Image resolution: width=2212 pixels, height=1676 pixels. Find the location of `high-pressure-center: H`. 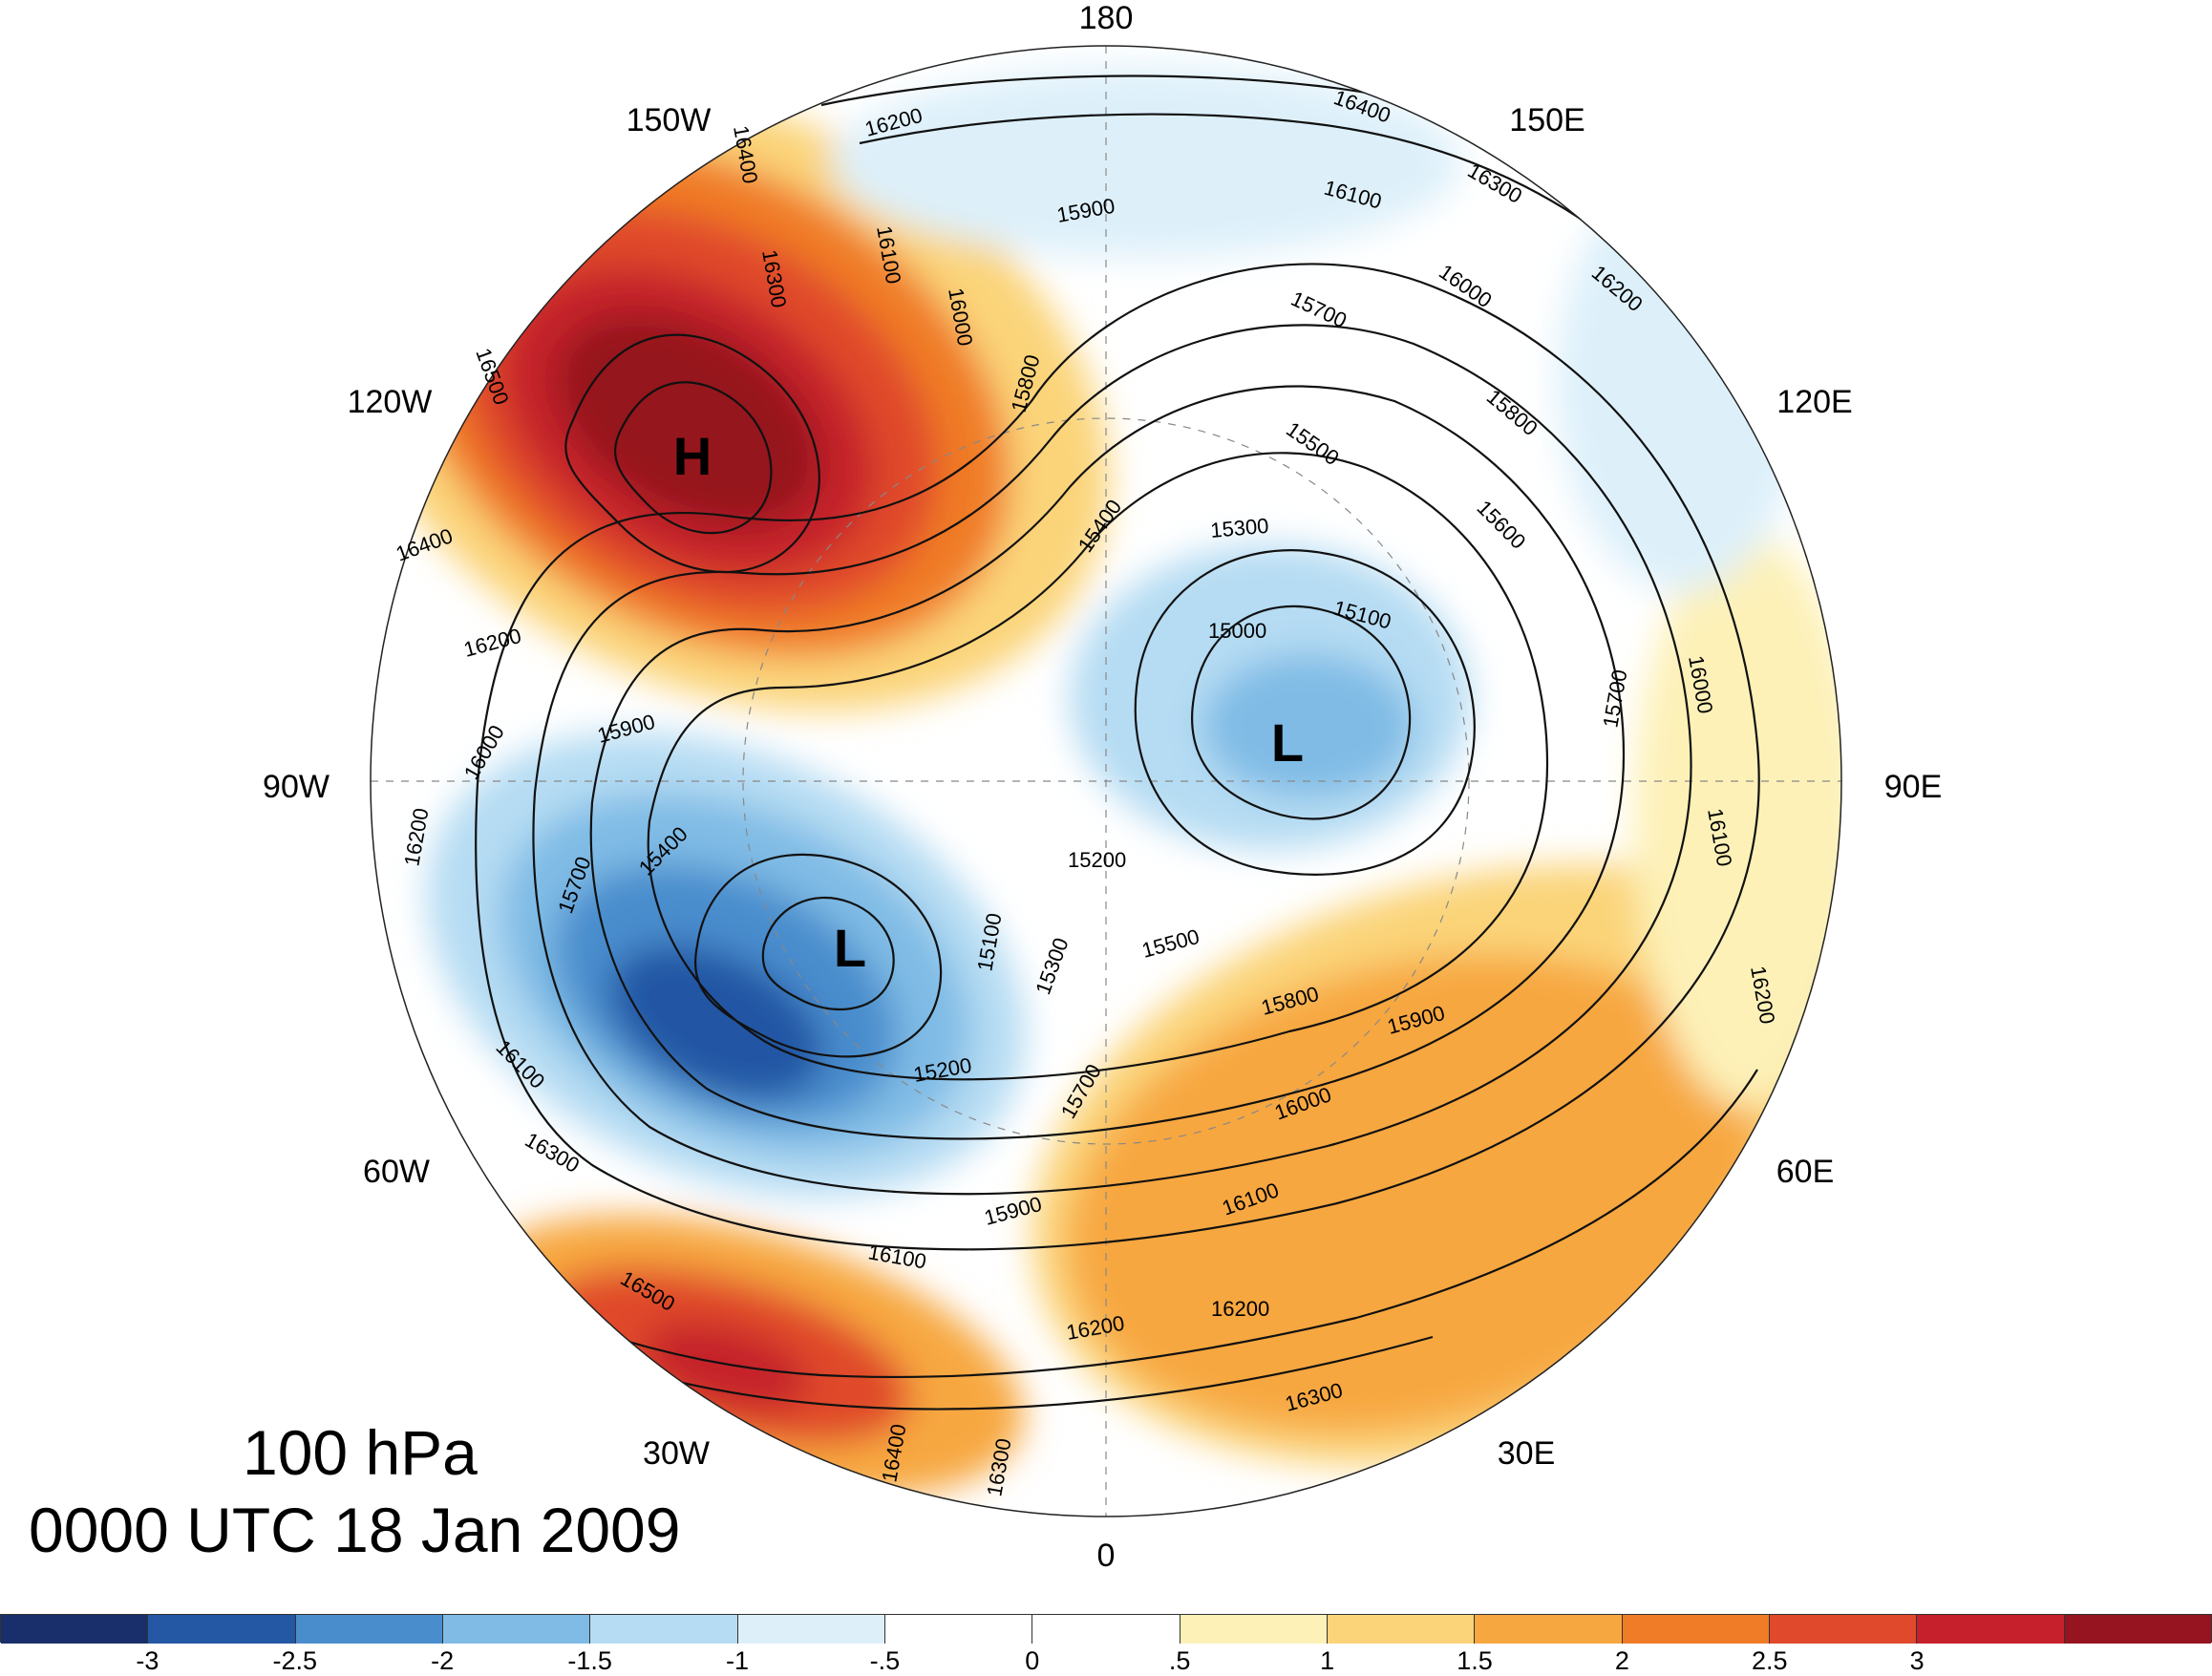

high-pressure-center: H is located at coordinates (692, 456).